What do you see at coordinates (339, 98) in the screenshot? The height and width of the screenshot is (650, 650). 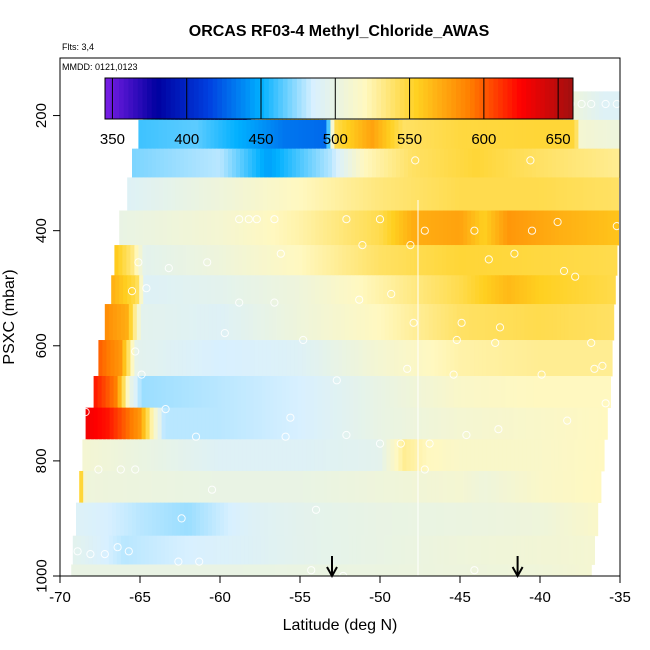 I see `colorbar-cells` at bounding box center [339, 98].